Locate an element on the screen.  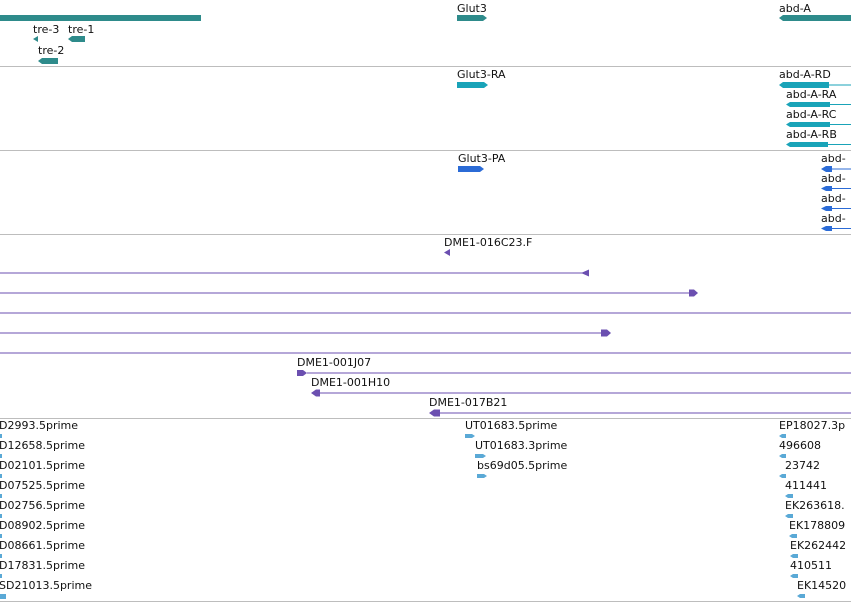
genes-track is located at coordinates (425, 33).